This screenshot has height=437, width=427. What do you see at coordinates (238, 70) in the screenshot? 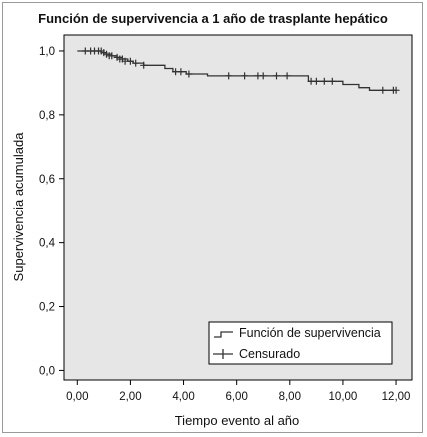
I see `series-layer` at bounding box center [238, 70].